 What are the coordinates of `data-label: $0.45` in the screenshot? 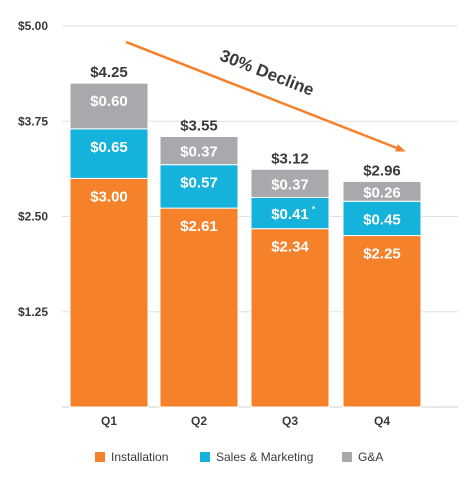 It's located at (382, 219).